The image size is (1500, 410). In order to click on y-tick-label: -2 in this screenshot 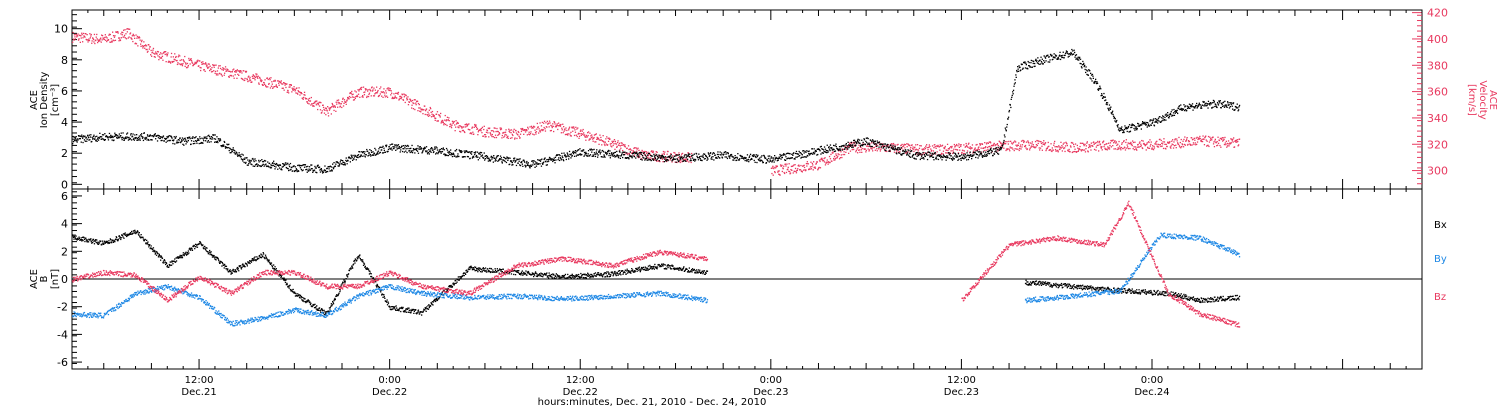, I will do `click(62, 307)`.